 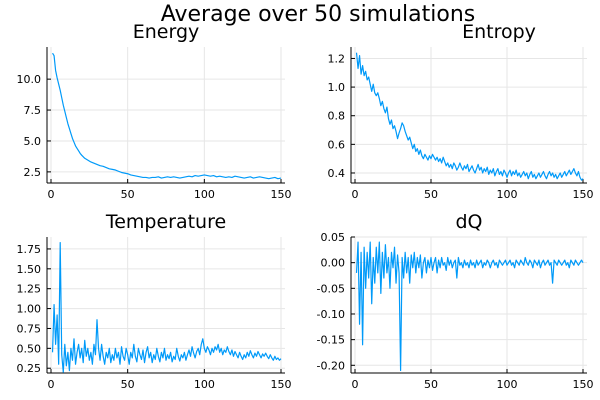 I want to click on temperature-ytick-label-4: 1.25, so click(x=29, y=289).